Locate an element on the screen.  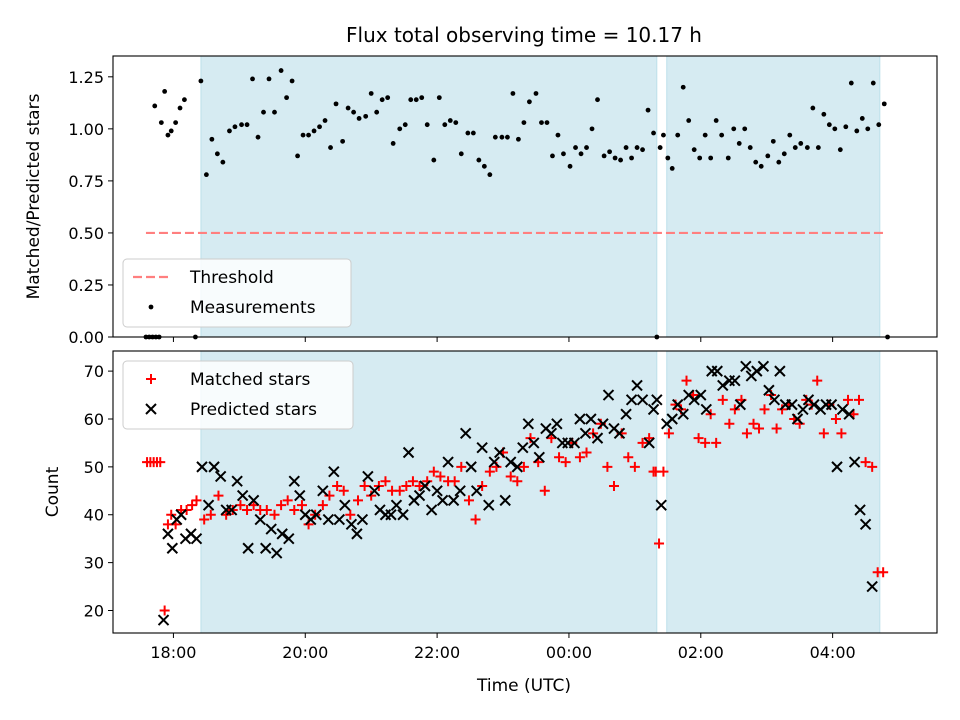
legend-plus-marker is located at coordinates (151, 379).